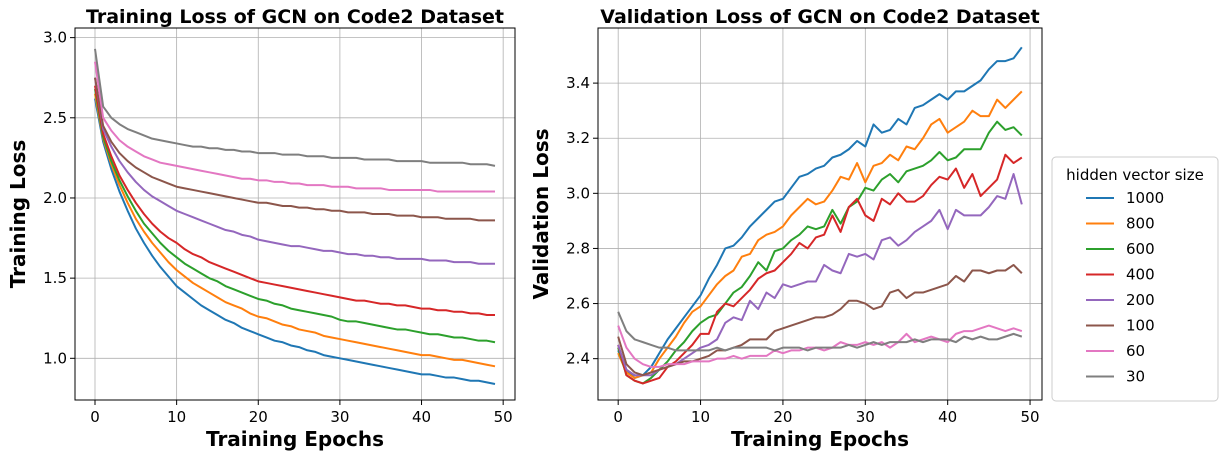 This screenshot has height=456, width=1224. I want to click on legend-label: 200, so click(1140, 300).